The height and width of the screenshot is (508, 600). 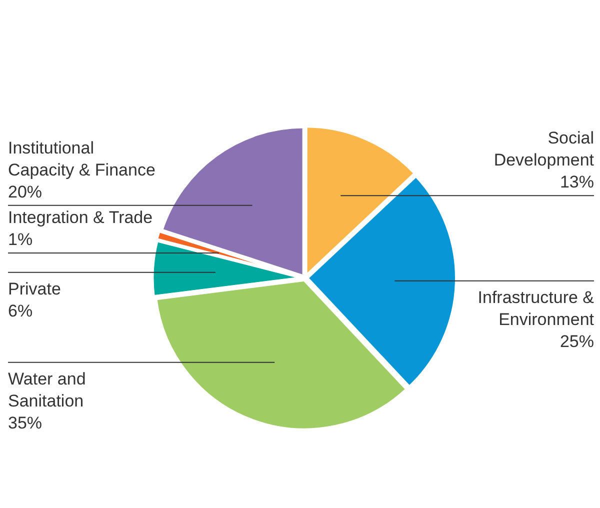 I want to click on data-label: 6%, so click(x=20, y=310).